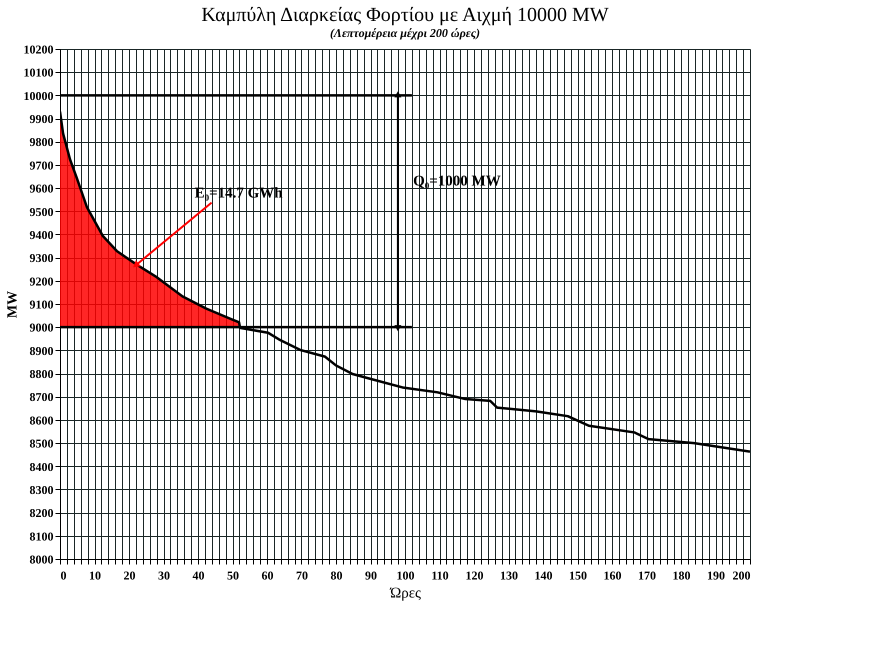 This screenshot has height=662, width=885. What do you see at coordinates (198, 575) in the screenshot?
I see `x-tick-label: 40` at bounding box center [198, 575].